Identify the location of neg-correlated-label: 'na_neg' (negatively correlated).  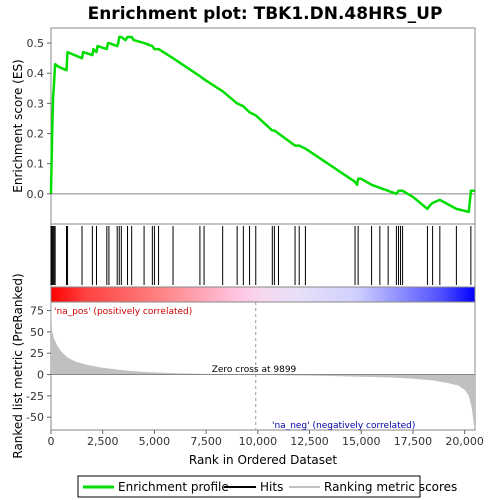
(343, 426).